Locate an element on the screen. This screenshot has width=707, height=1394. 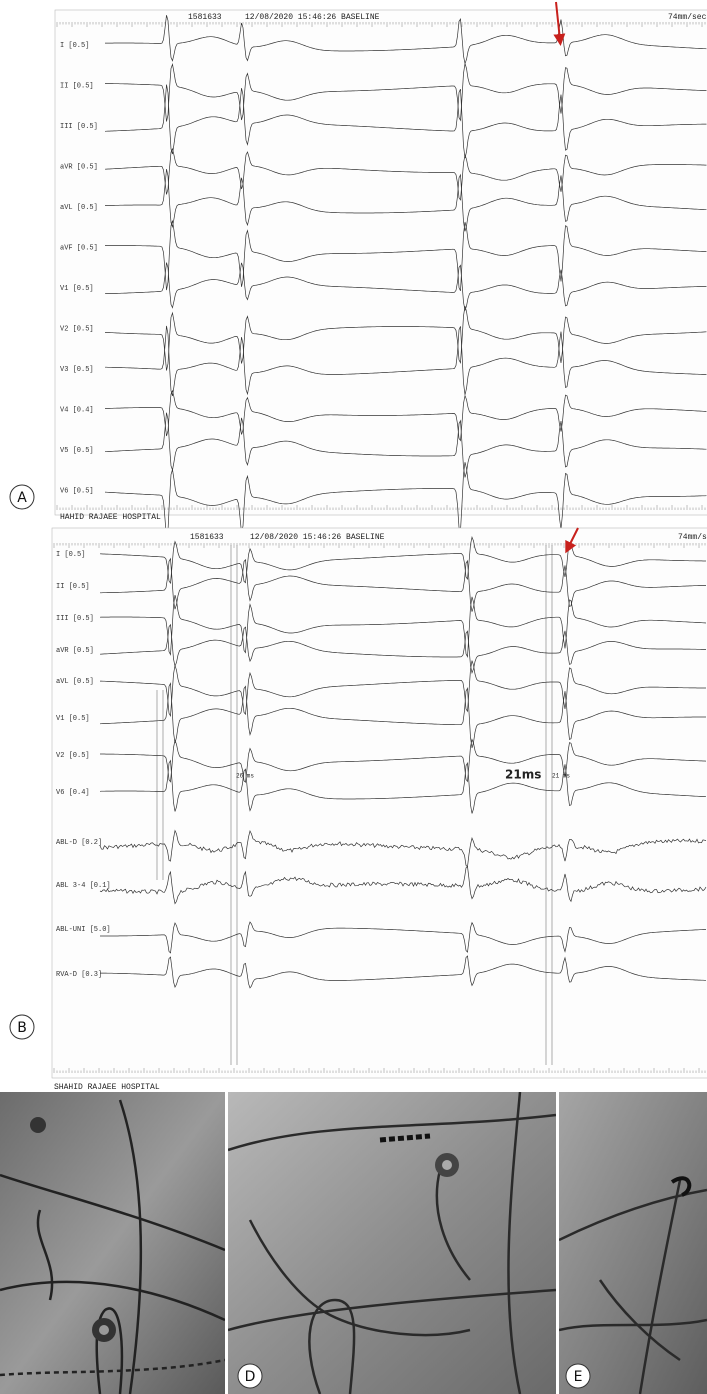
interval-label: 21ms is located at coordinates (523, 775).